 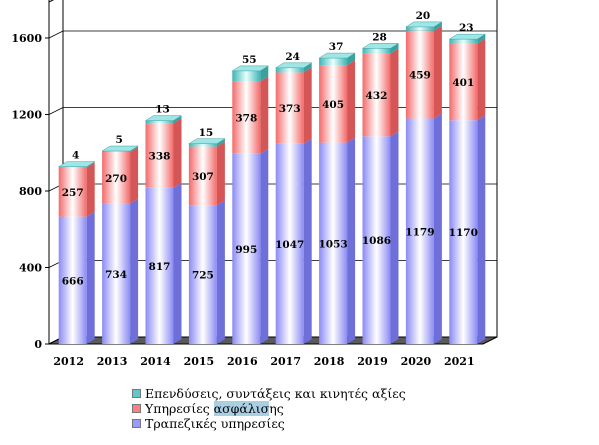 I want to click on bar-insurance-2019, so click(x=376, y=95).